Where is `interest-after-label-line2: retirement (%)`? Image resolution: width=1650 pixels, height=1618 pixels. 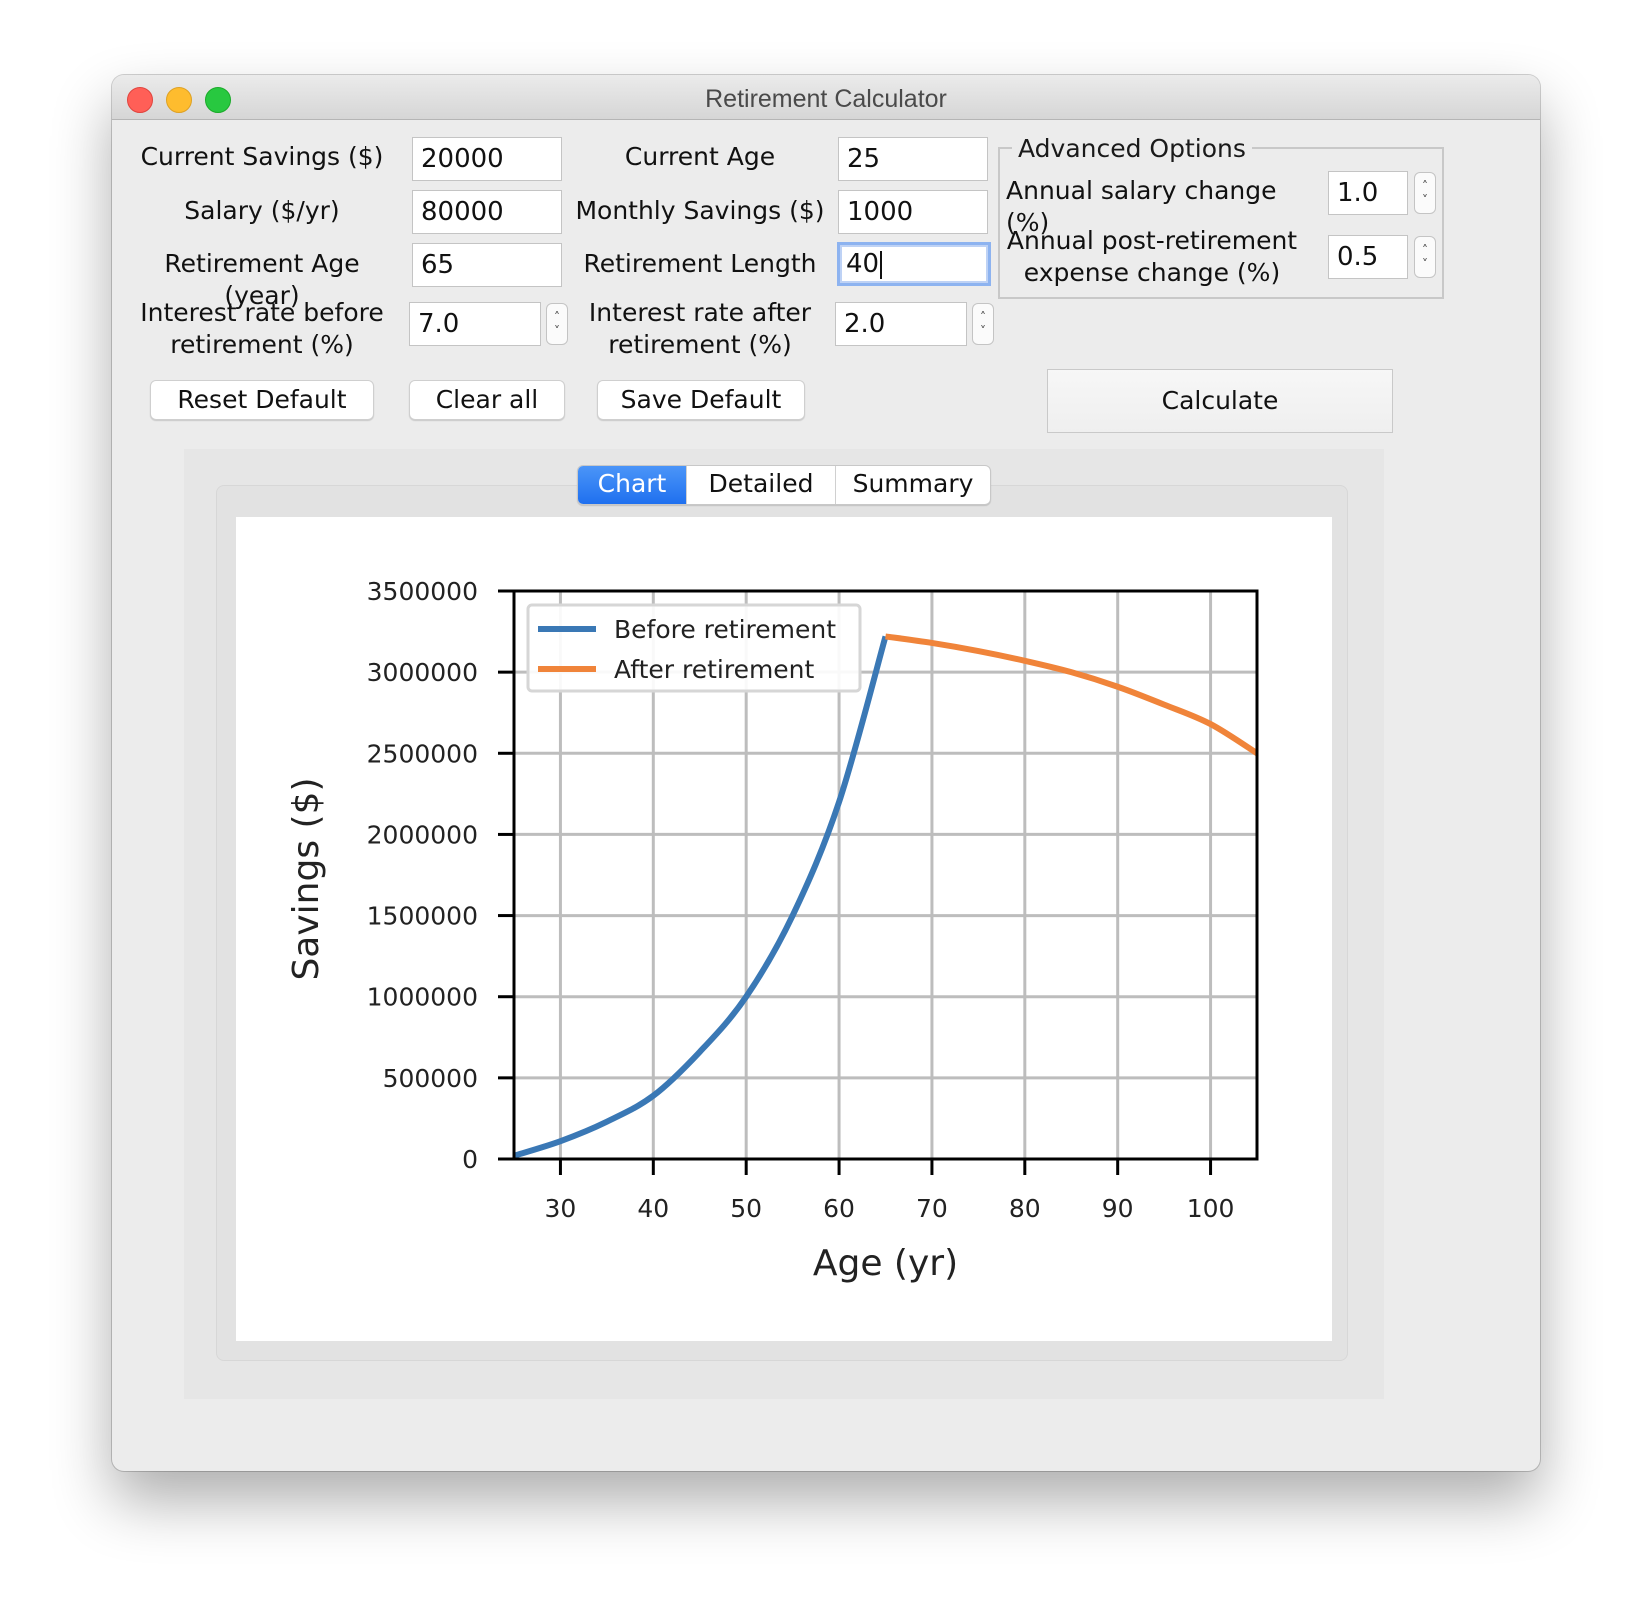 interest-after-label-line2: retirement (%) is located at coordinates (700, 344).